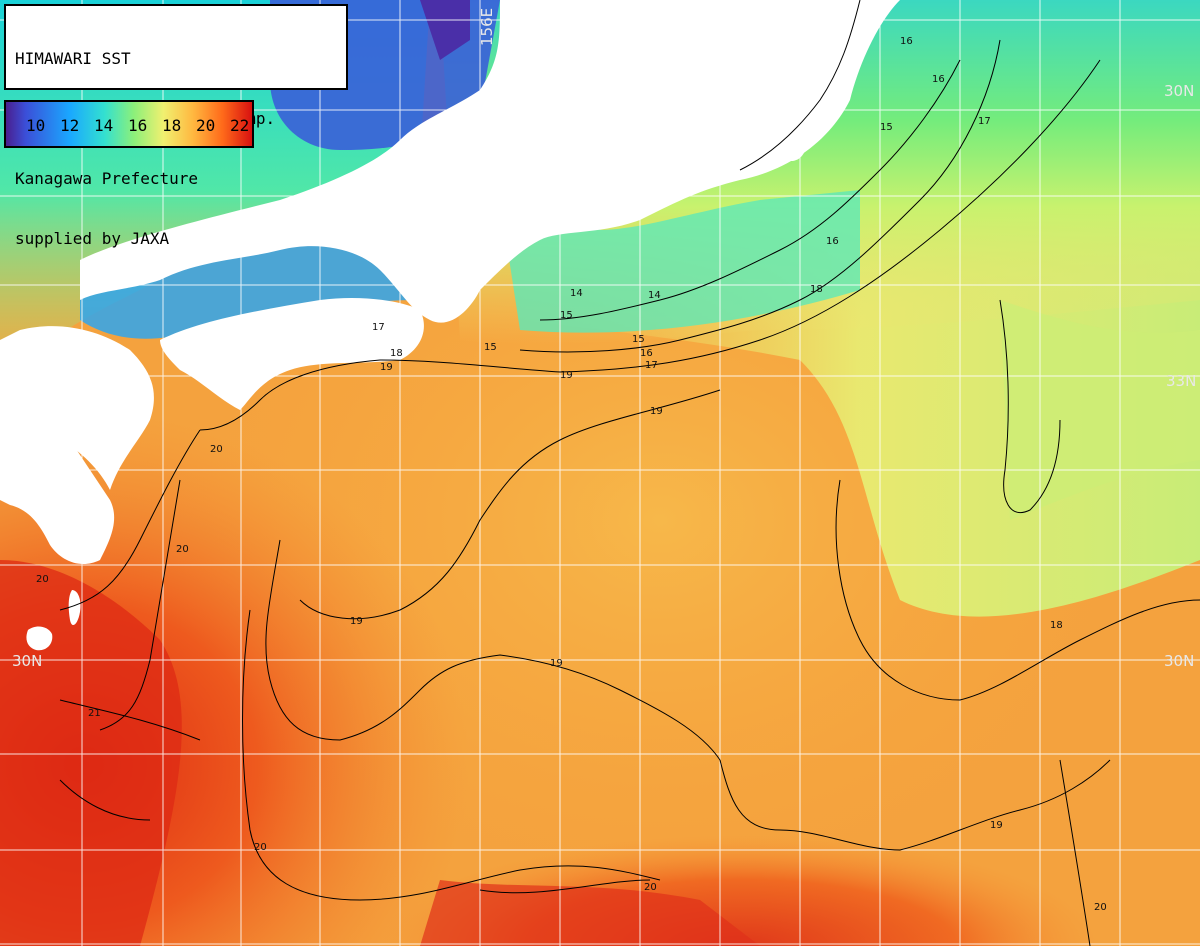 This screenshot has width=1200, height=946. What do you see at coordinates (445, 30) in the screenshot?
I see `ocean-coldest` at bounding box center [445, 30].